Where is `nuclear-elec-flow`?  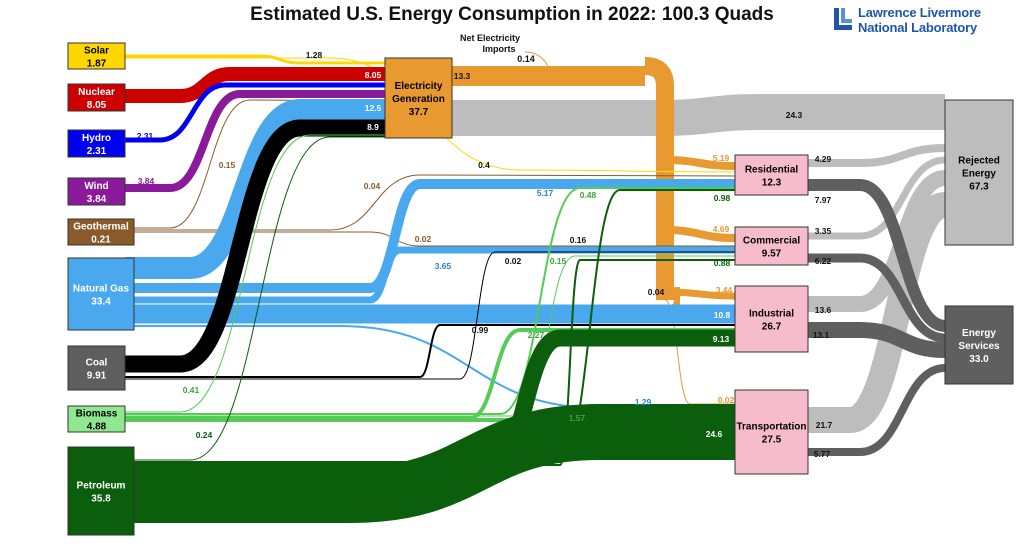
nuclear-elec-flow is located at coordinates (255, 85).